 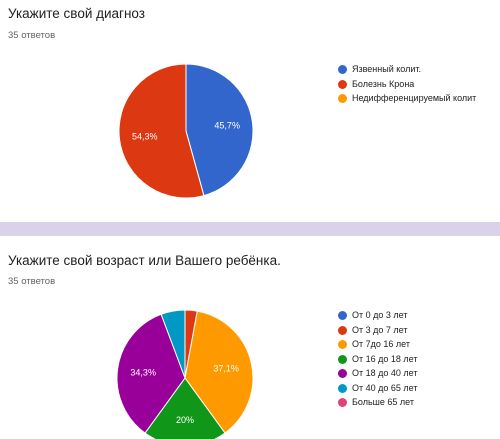 I want to click on pie-chart-age: 37,1% 20% 34,3%, so click(x=185, y=374).